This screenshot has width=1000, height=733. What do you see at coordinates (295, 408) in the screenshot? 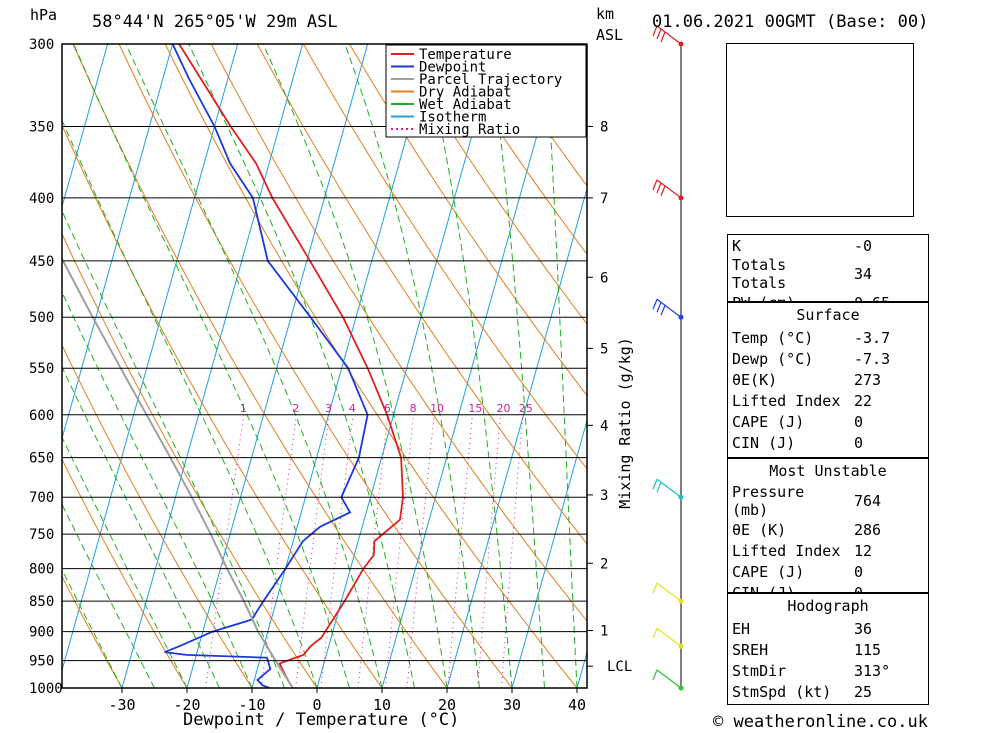
I see `mixing-ratio-label: 2` at bounding box center [295, 408].